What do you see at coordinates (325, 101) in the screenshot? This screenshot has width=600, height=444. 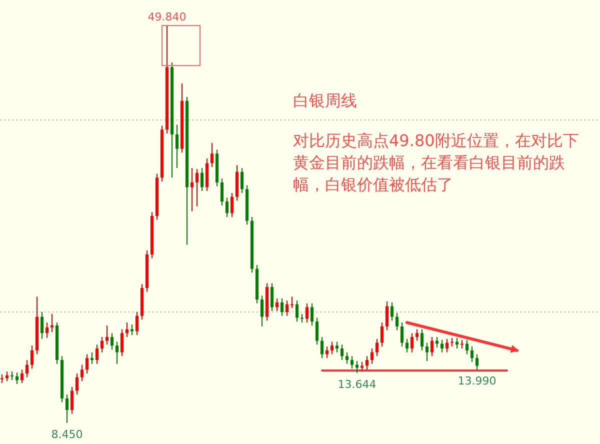 I see `text: 白银周线` at bounding box center [325, 101].